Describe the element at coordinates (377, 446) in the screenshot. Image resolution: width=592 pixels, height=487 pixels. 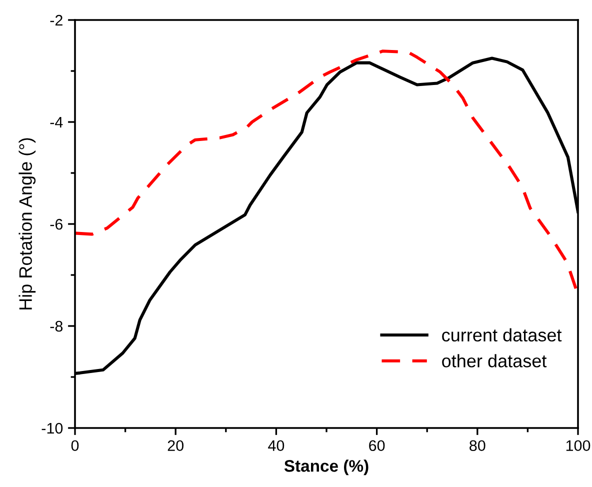
I see `x-tick-label: 60` at that location.